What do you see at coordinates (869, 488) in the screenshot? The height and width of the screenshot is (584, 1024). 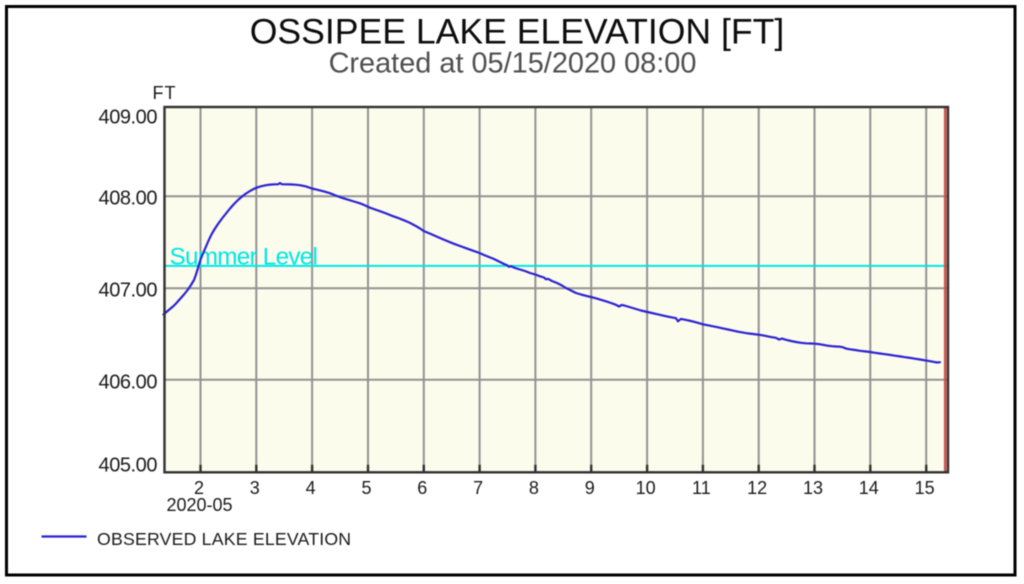 I see `svg-text: 14` at bounding box center [869, 488].